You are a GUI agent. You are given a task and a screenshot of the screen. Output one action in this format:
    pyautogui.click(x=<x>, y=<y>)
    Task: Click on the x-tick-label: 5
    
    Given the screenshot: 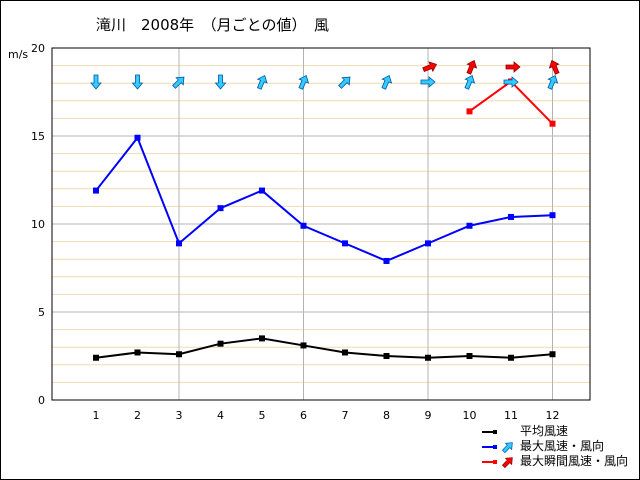 What is the action you would take?
    pyautogui.click(x=262, y=415)
    